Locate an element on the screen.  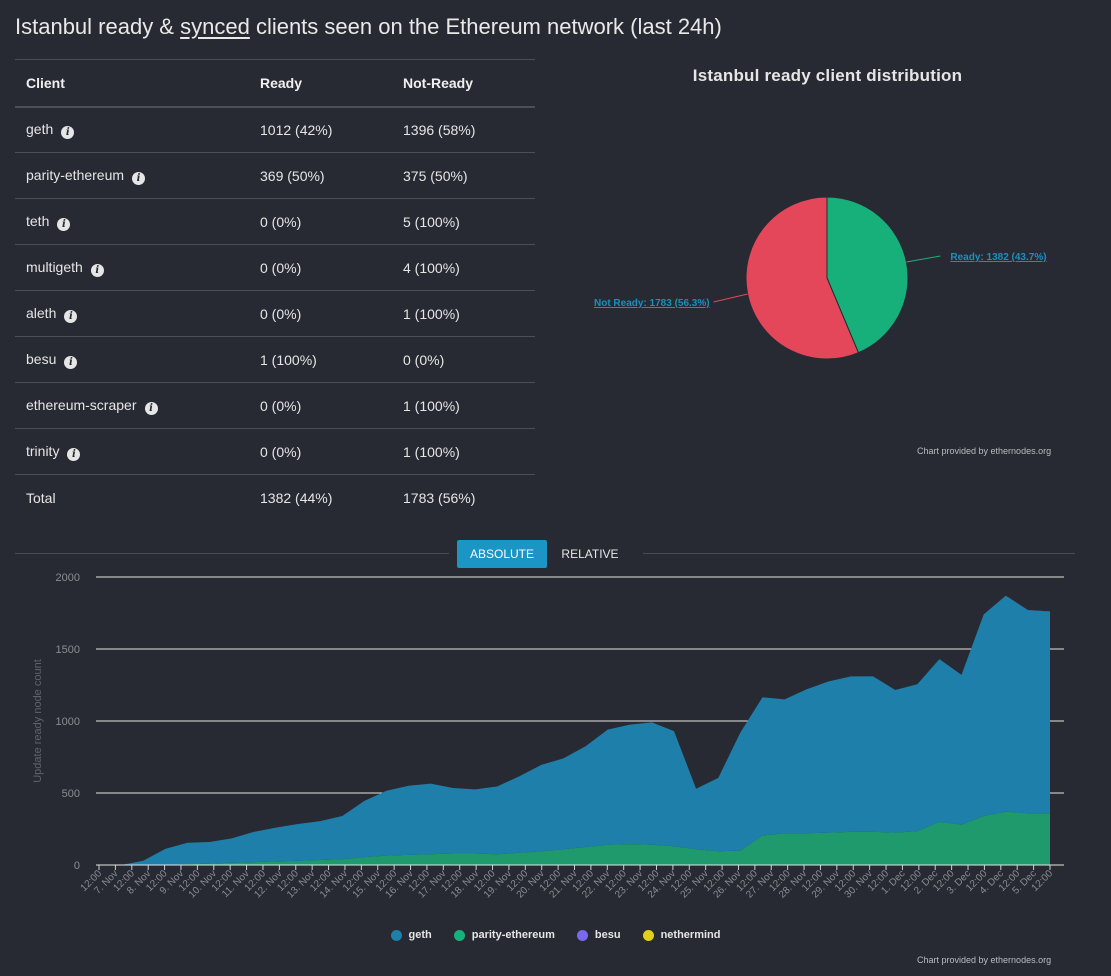
client-cell: trinity i is located at coordinates (132, 451).